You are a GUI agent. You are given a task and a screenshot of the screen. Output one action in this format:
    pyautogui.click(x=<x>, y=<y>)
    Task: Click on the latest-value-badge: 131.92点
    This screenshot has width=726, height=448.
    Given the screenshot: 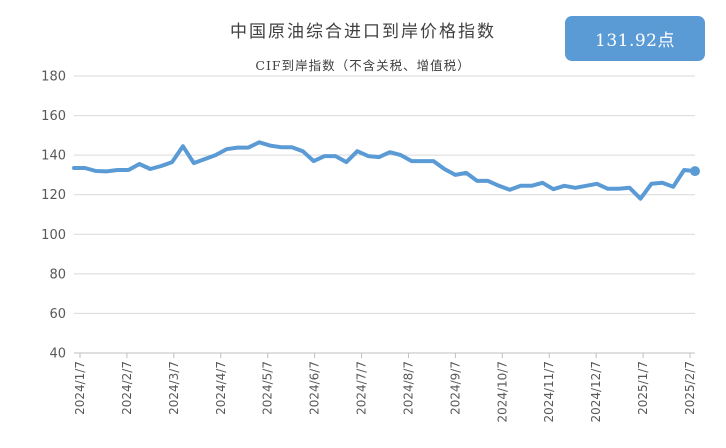 What is the action you would take?
    pyautogui.click(x=635, y=38)
    